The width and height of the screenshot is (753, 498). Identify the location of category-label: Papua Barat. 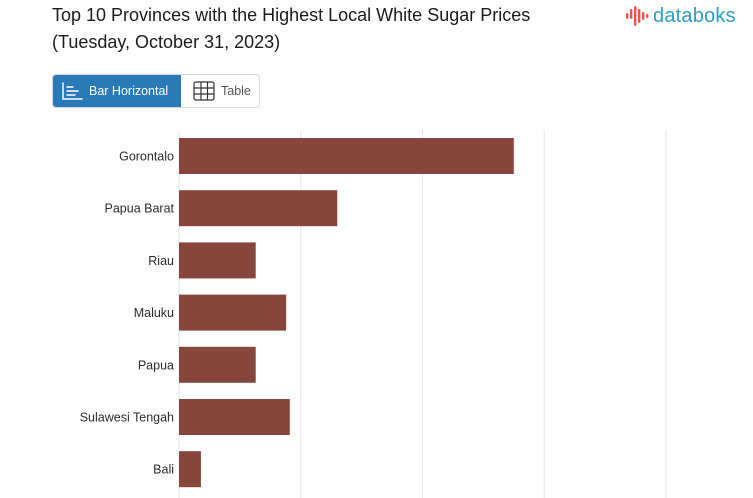
(140, 209).